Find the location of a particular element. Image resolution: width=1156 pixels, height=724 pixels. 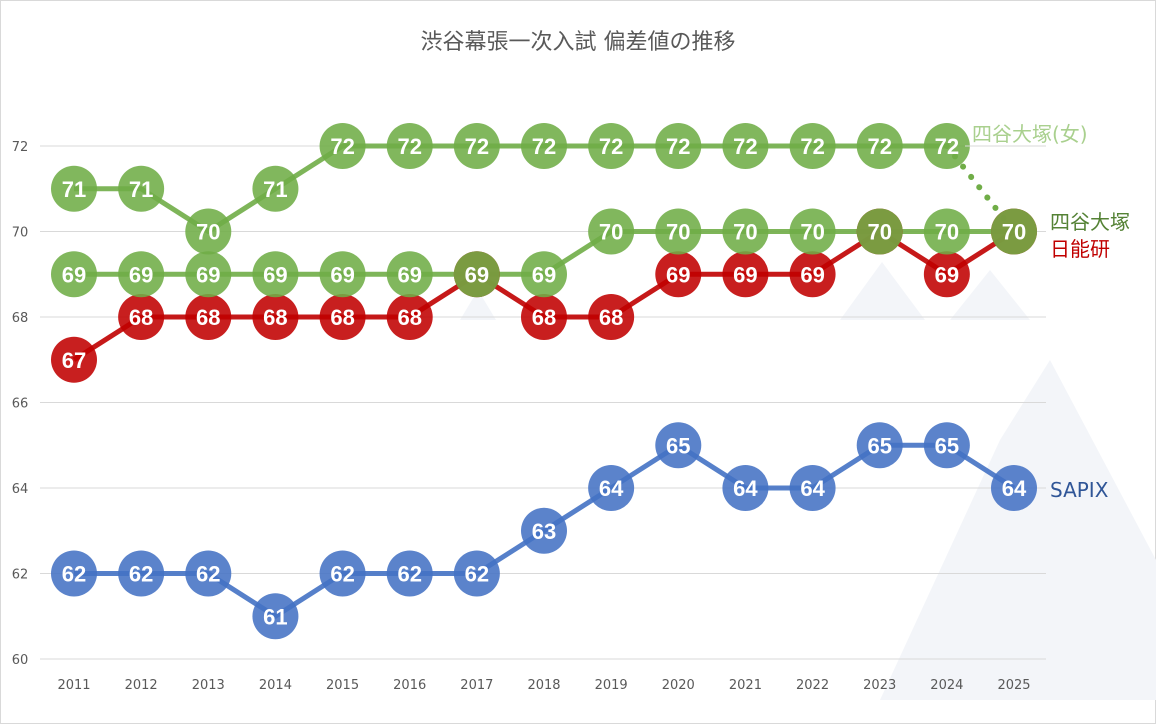

series-label: 四谷大塚(女) is located at coordinates (1030, 134).